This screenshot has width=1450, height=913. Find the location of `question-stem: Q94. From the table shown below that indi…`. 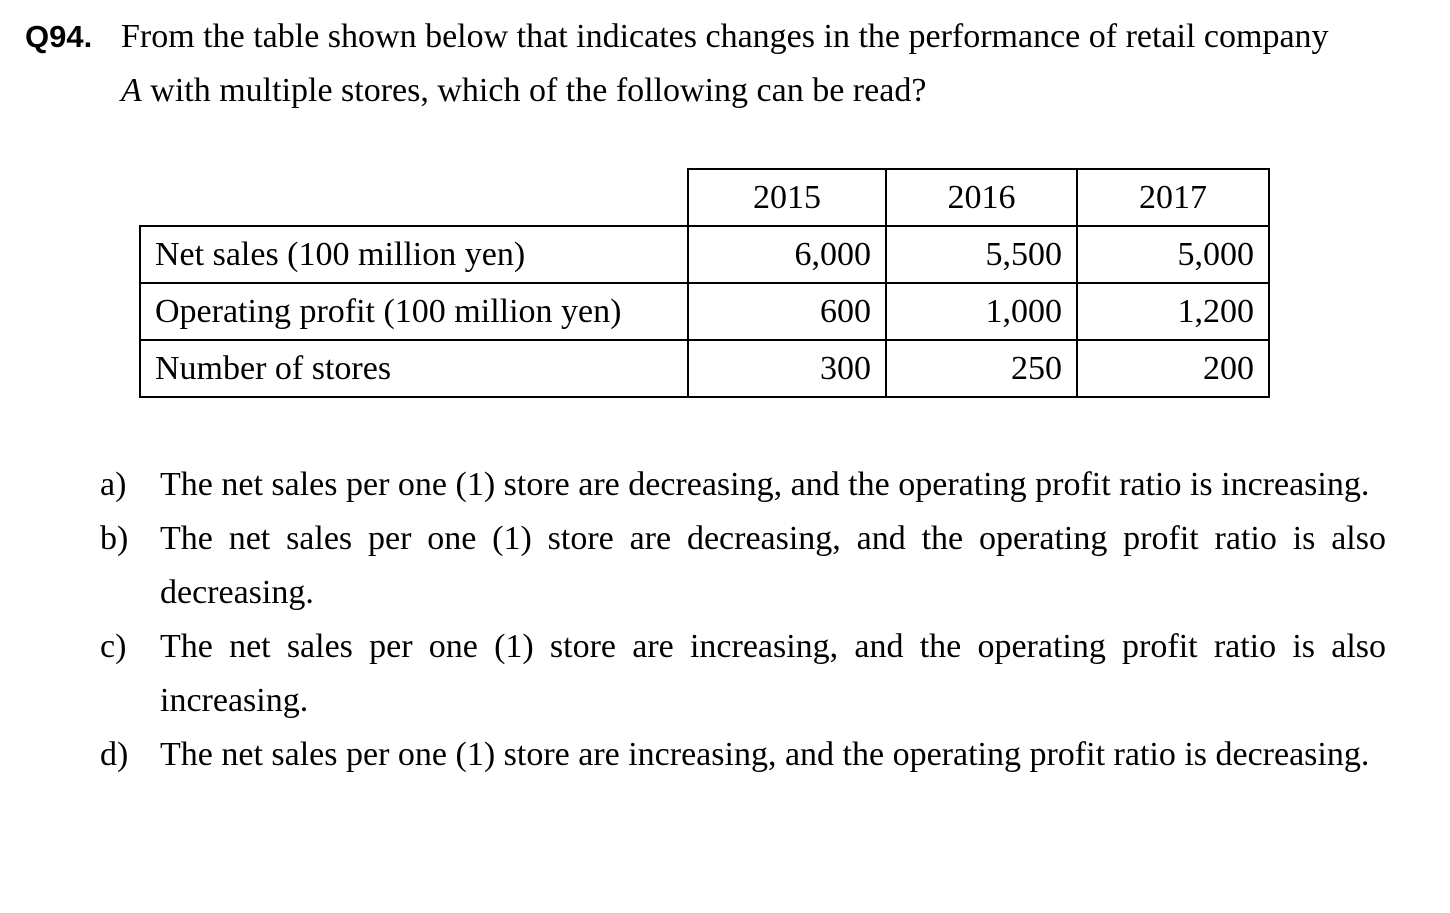

question-stem: Q94. From the table shown below that indi… is located at coordinates (706, 64).